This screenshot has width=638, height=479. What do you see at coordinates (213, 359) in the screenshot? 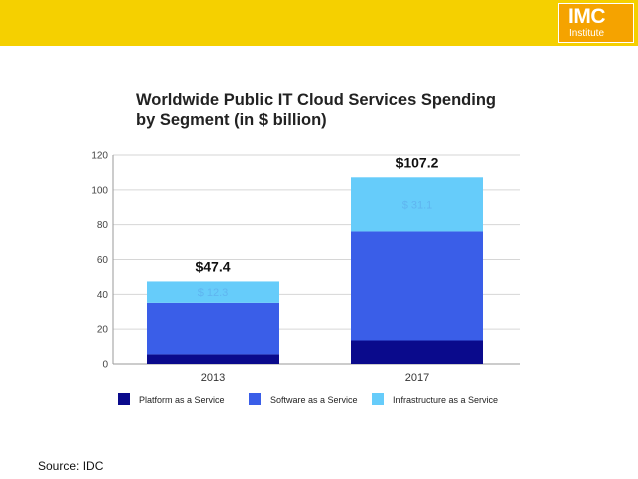
I see `bar-segment-2013-platform-as-a-service` at bounding box center [213, 359].